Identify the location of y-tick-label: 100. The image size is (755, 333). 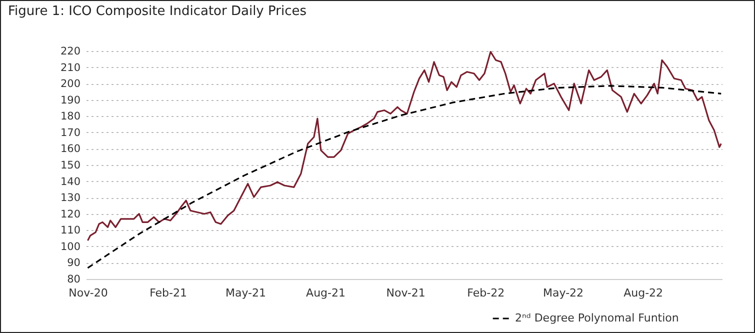
(70, 246).